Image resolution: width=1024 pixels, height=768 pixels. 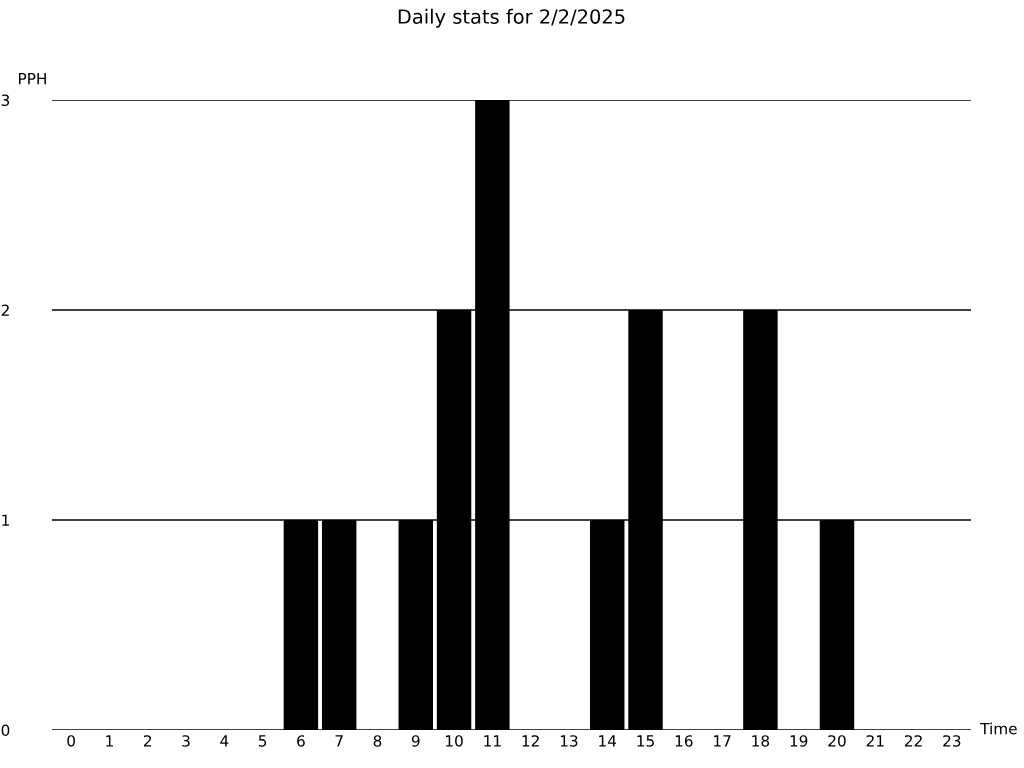 What do you see at coordinates (761, 741) in the screenshot?
I see `x-tick-label: 18` at bounding box center [761, 741].